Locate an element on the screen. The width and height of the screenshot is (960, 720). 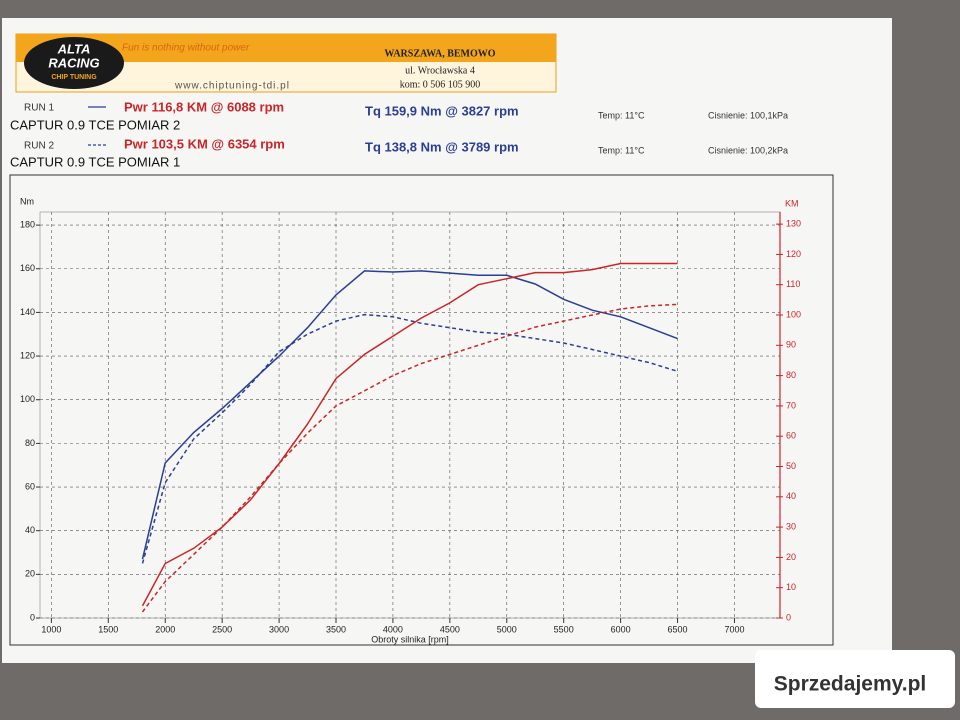
run-pressure: Cisnienie: 100,1kPa is located at coordinates (748, 115).